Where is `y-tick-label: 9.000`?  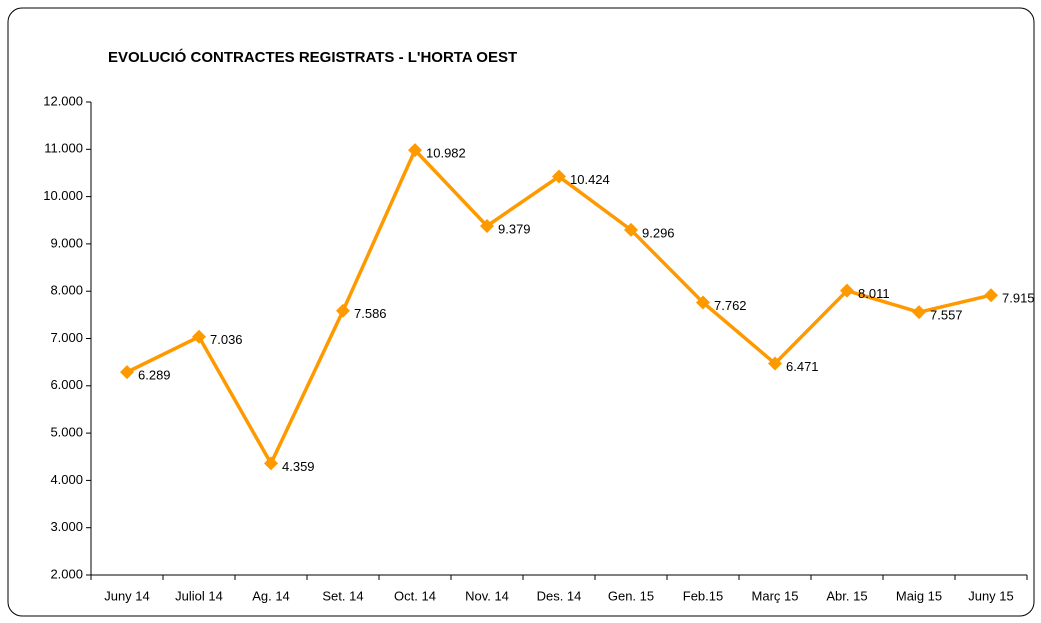 y-tick-label: 9.000 is located at coordinates (66, 242).